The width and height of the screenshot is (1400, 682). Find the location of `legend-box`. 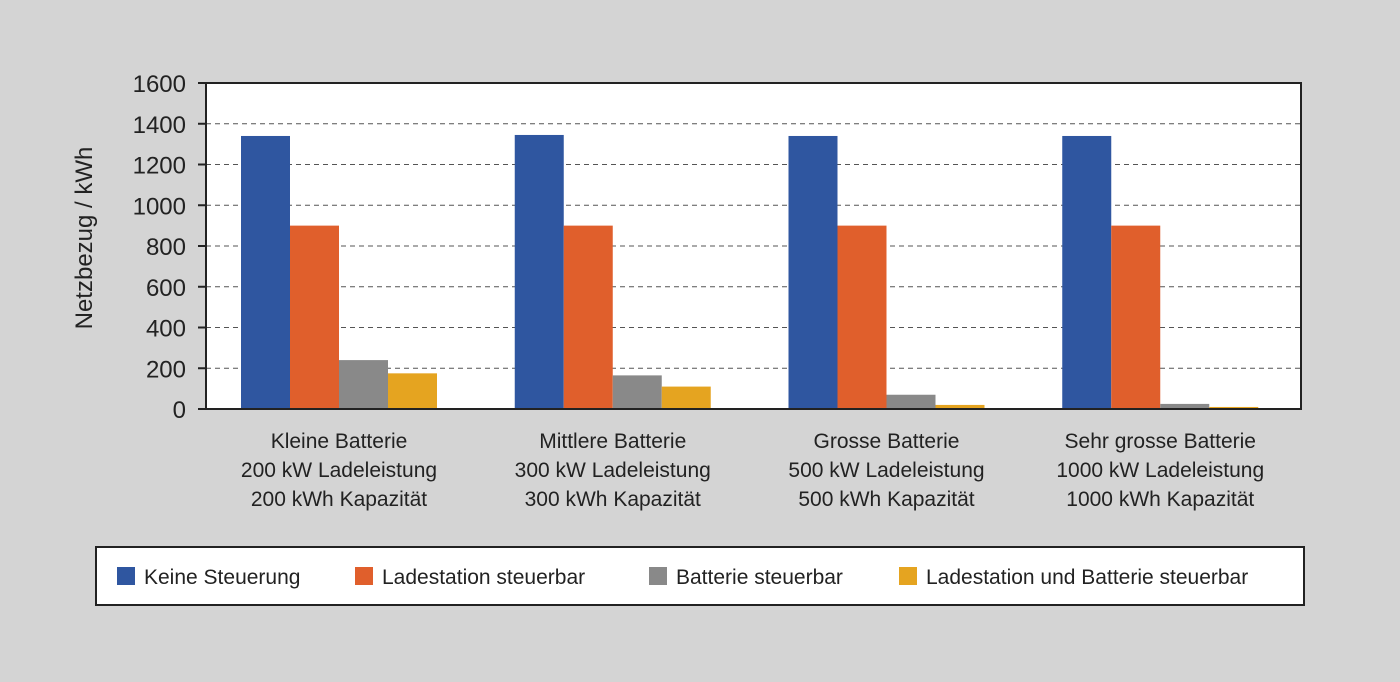

legend-box is located at coordinates (700, 576).